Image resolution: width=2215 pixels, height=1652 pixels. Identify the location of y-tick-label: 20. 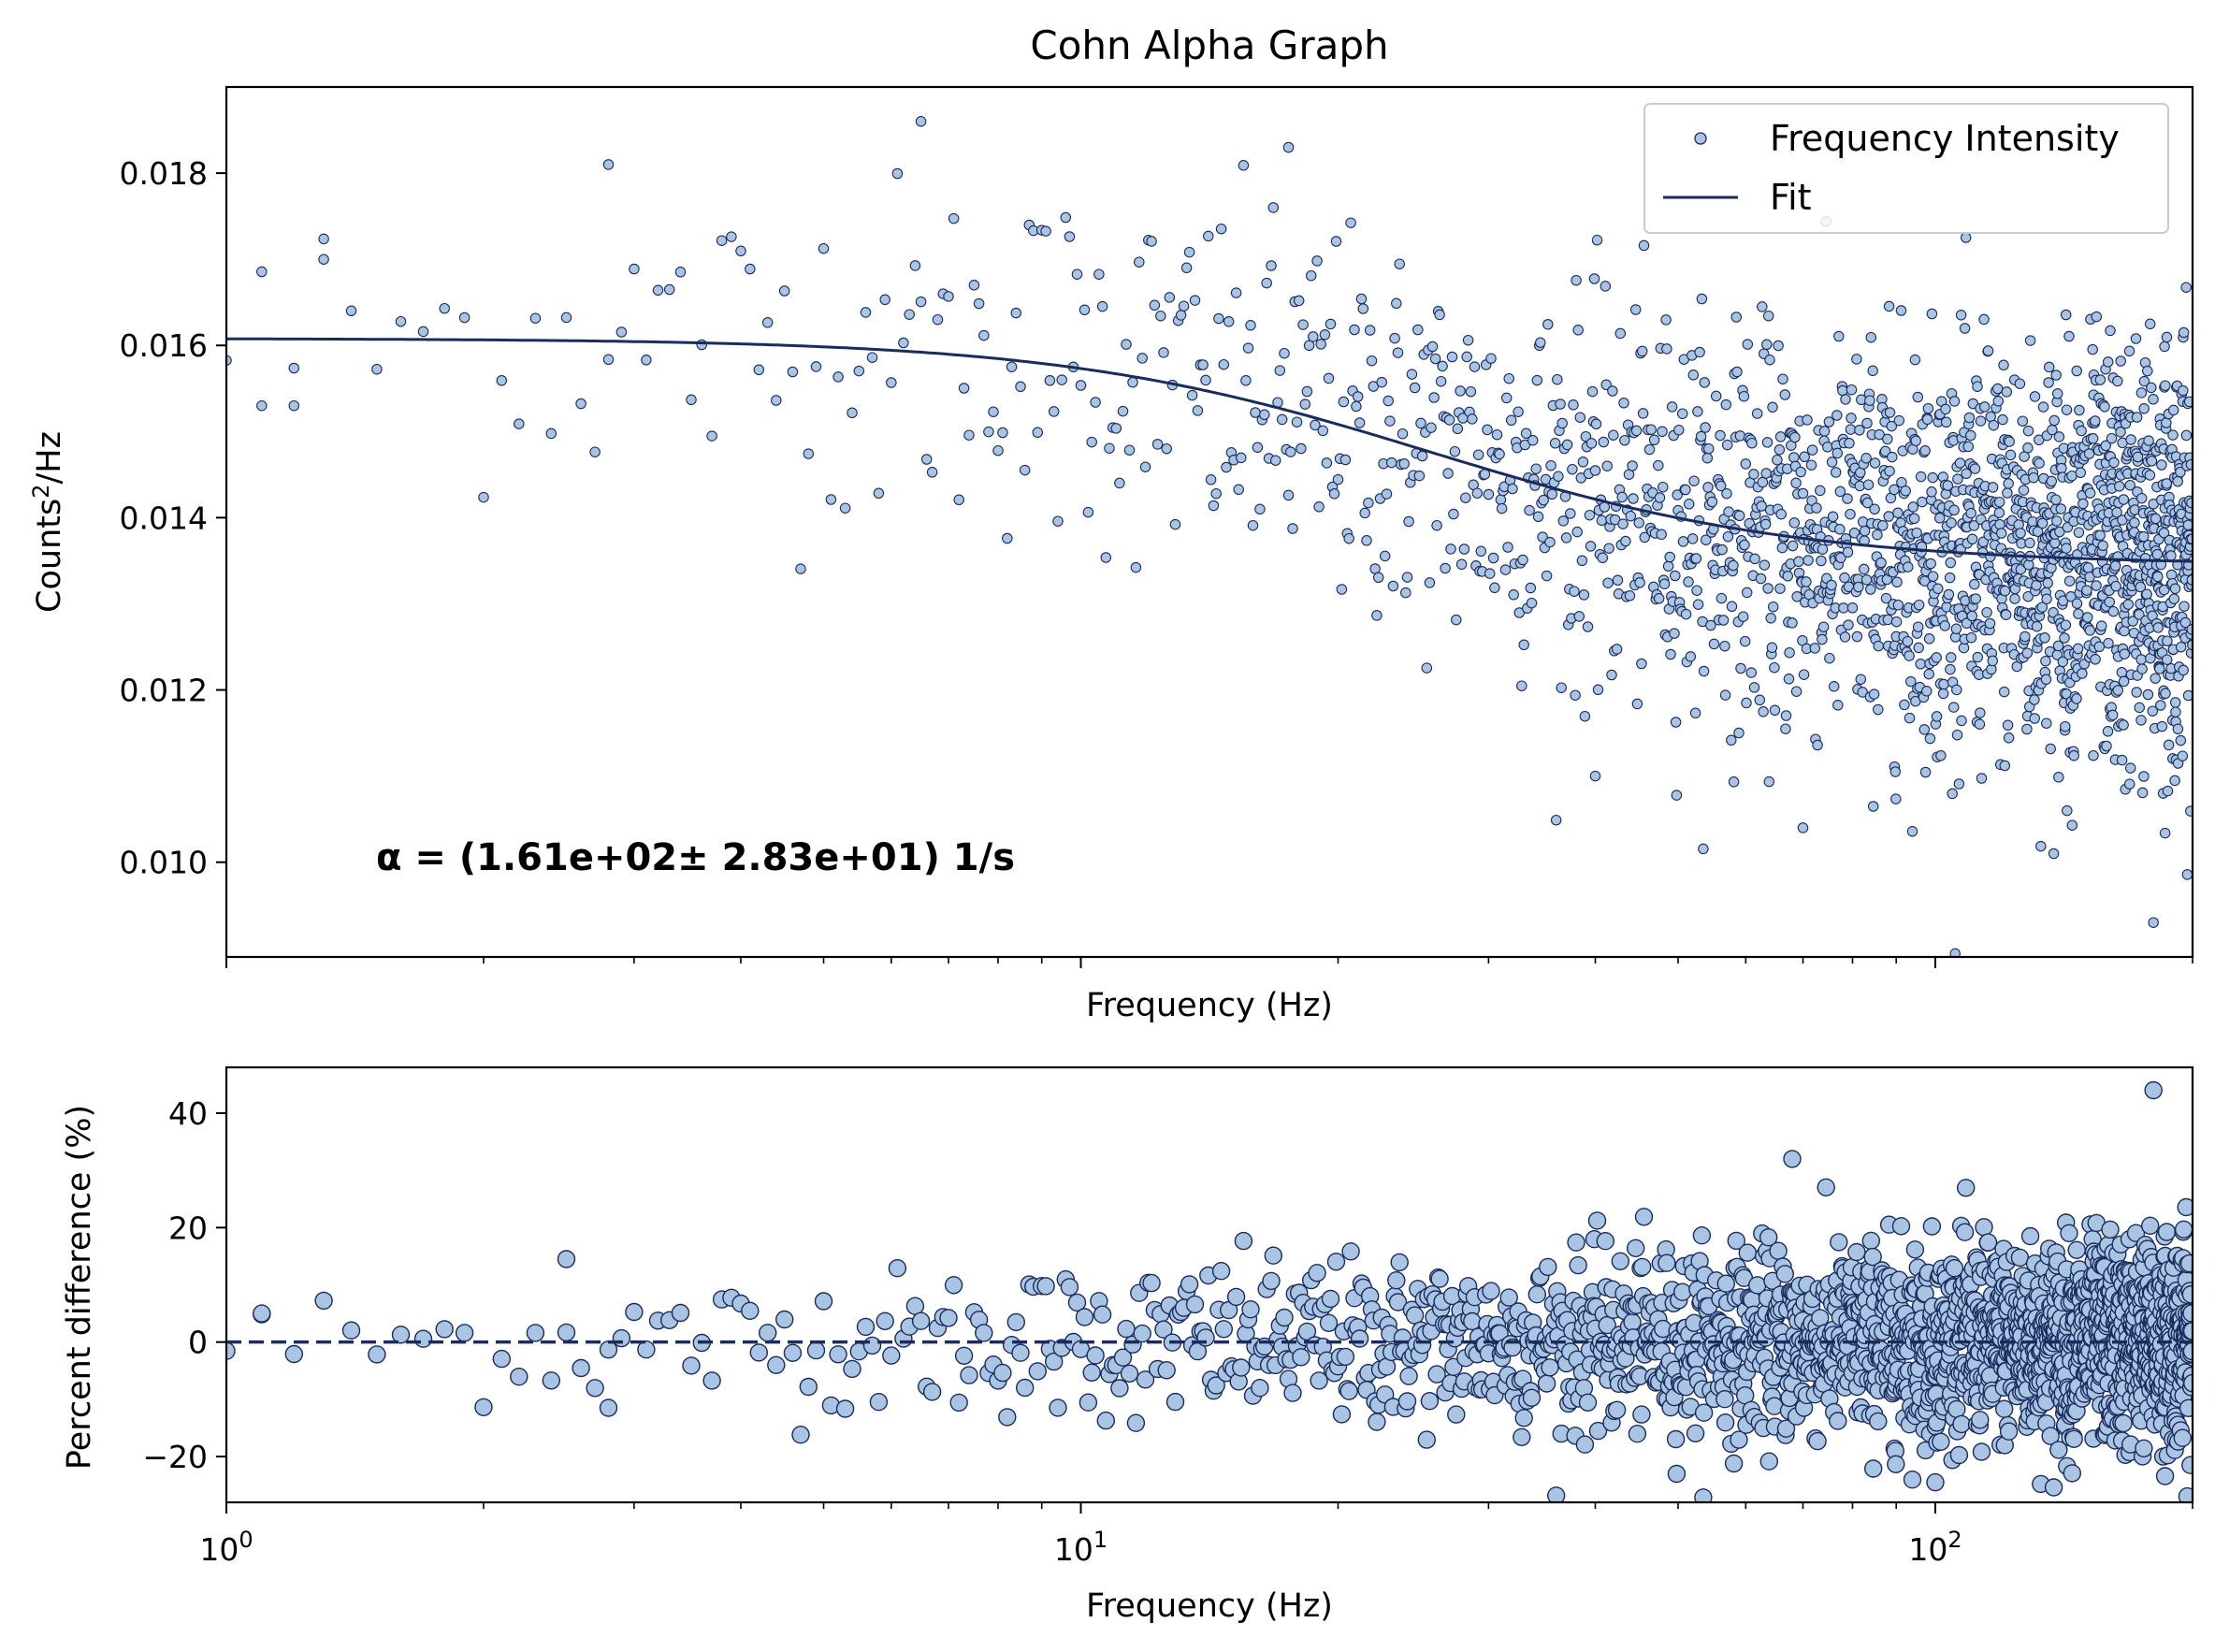
(188, 1228).